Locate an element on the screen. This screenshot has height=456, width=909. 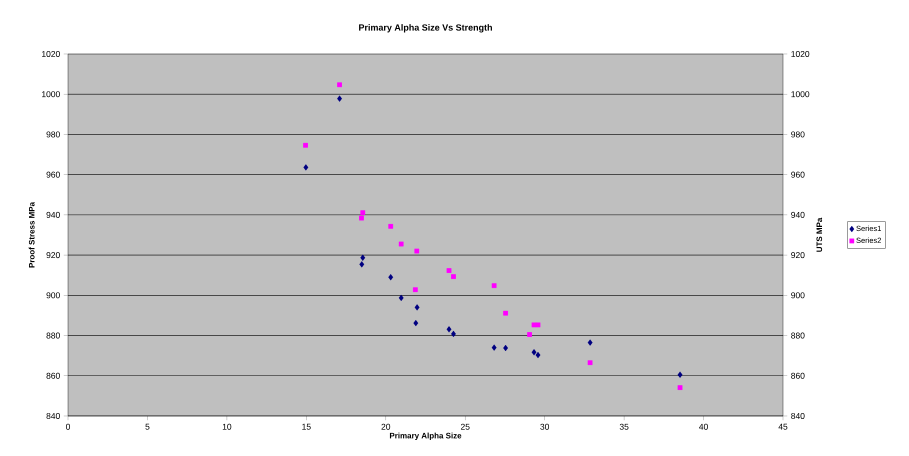
y2-tick-label: 840 is located at coordinates (798, 415).